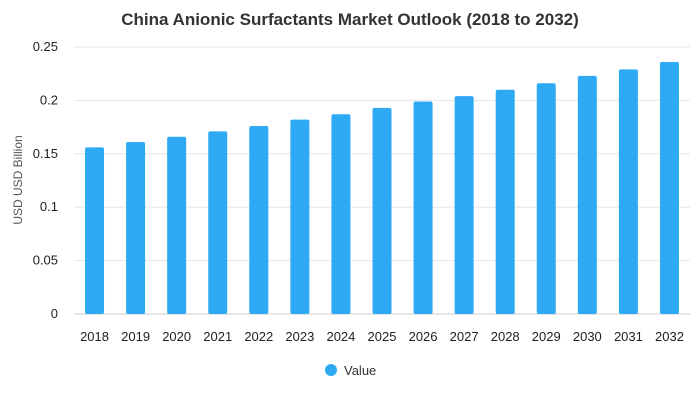 This screenshot has height=400, width=700. What do you see at coordinates (45, 153) in the screenshot?
I see `y-tick-label: 0.15` at bounding box center [45, 153].